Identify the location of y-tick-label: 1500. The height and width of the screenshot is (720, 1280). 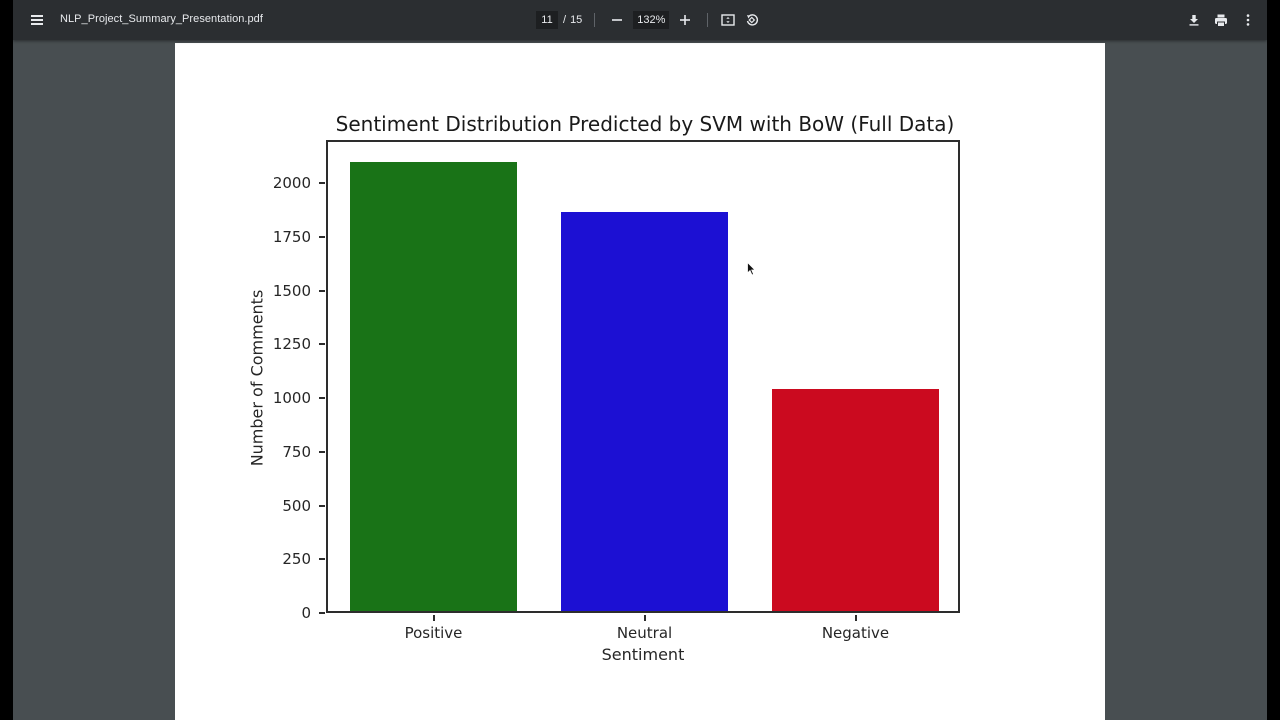
(285, 291).